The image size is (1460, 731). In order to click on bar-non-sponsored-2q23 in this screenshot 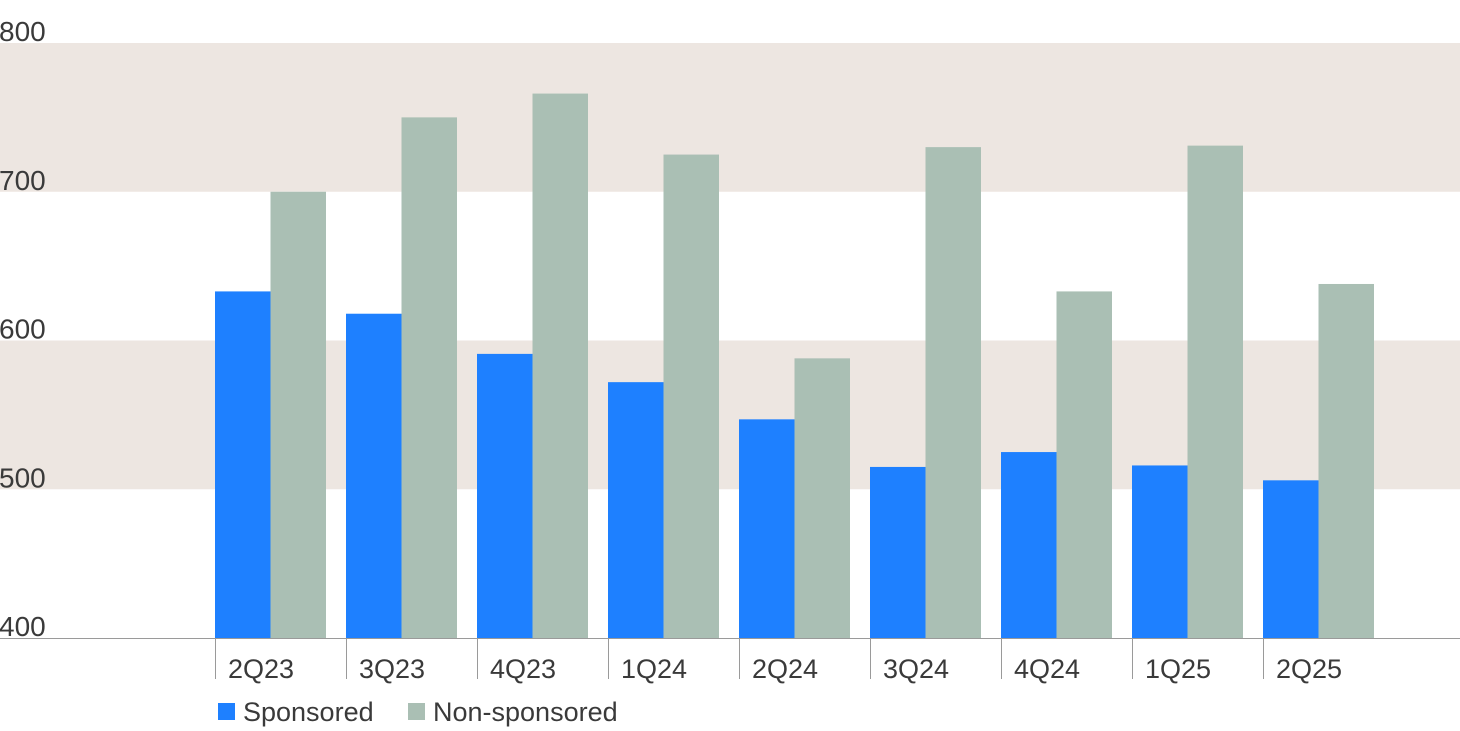, I will do `click(298, 414)`.